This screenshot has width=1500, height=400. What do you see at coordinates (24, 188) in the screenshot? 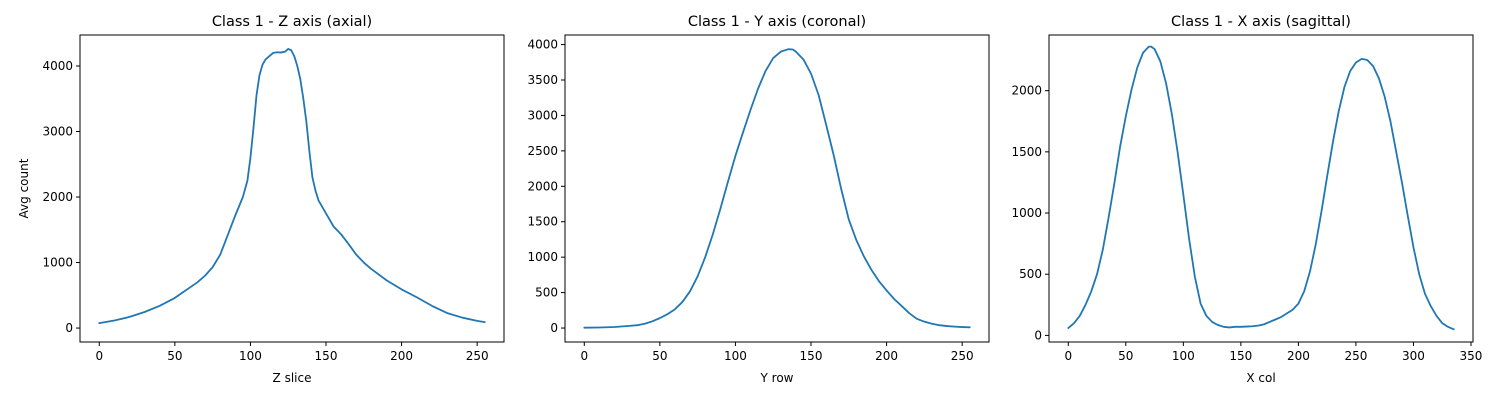
I see `y-axis-title: Avg count` at bounding box center [24, 188].